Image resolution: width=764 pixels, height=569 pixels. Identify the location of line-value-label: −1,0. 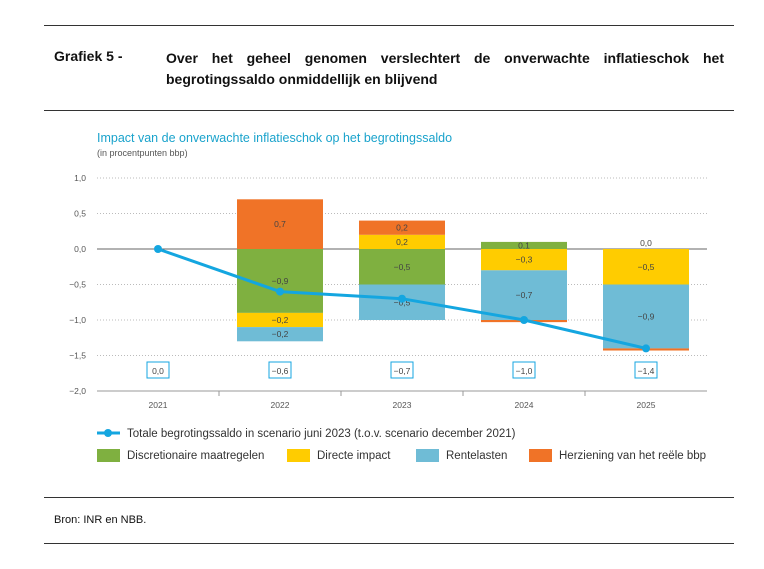
(524, 371).